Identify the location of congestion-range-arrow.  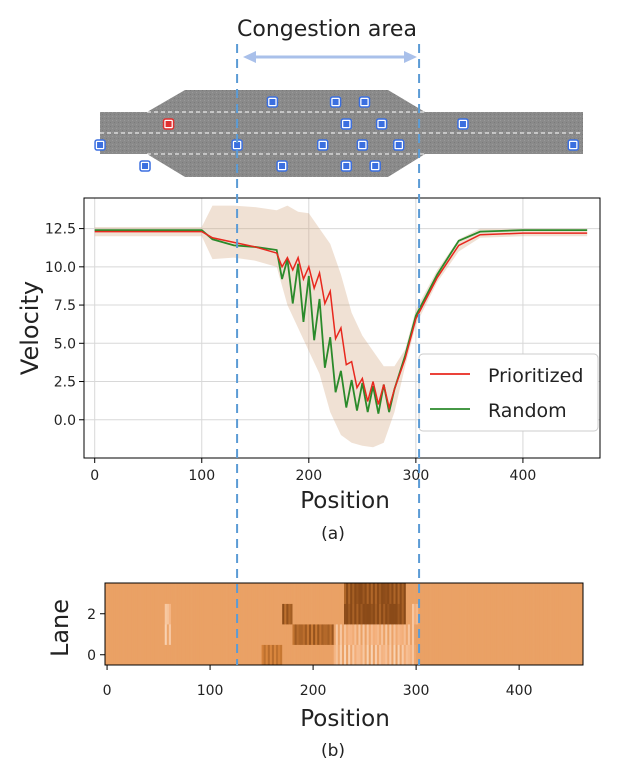
(330, 57).